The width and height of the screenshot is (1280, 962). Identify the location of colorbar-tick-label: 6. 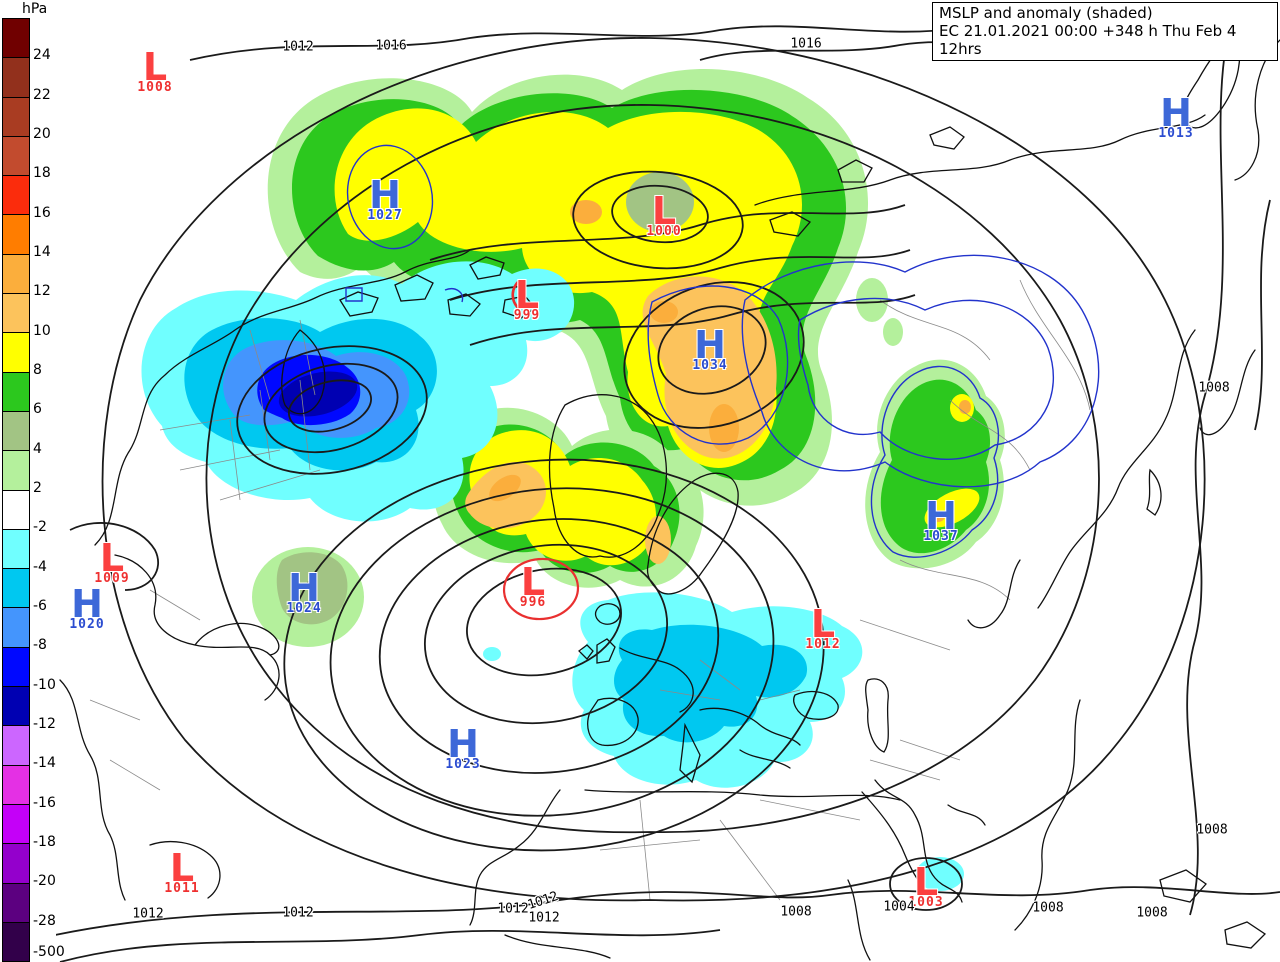
(37, 409).